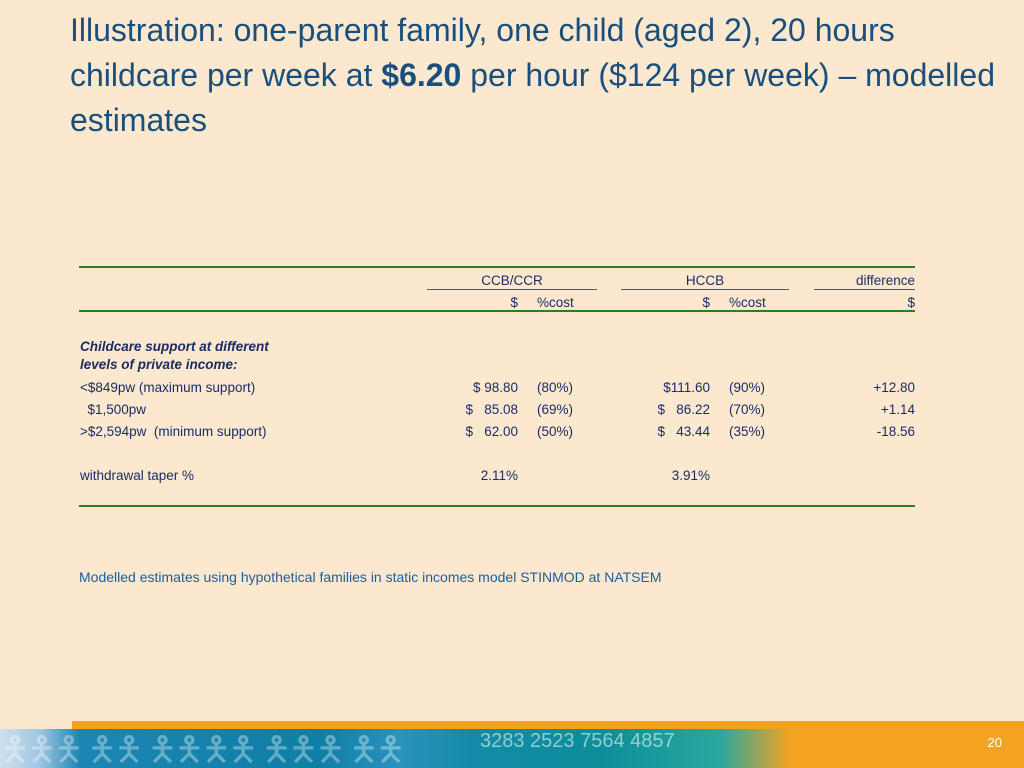 This screenshot has height=768, width=1024. What do you see at coordinates (137, 475) in the screenshot?
I see `taper-label: withdrawal taper %` at bounding box center [137, 475].